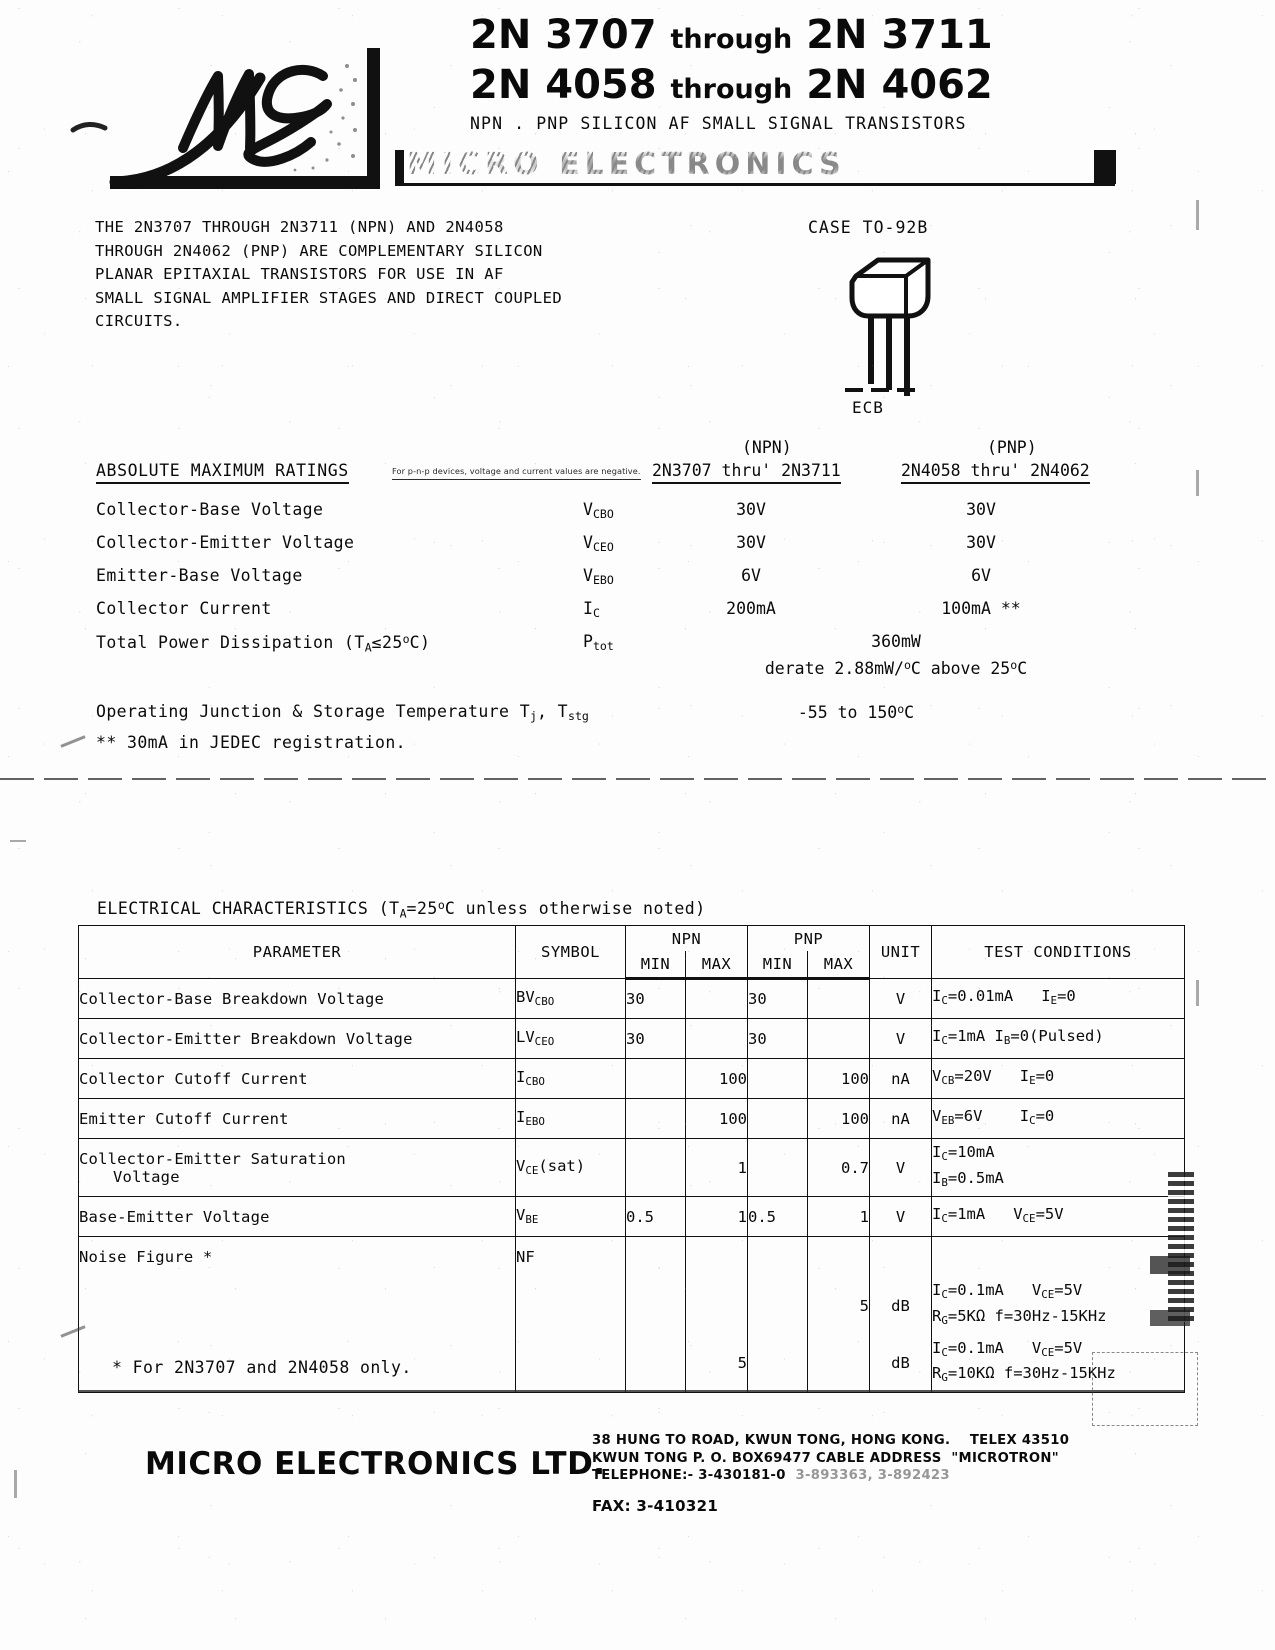 Image resolution: width=1275 pixels, height=1650 pixels. Describe the element at coordinates (598, 511) in the screenshot. I see `abs-max-symbol: VCBO` at that location.